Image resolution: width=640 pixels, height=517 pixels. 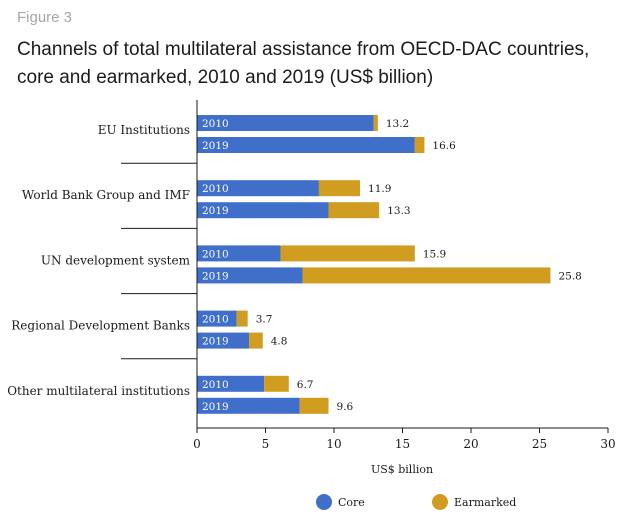 What do you see at coordinates (440, 502) in the screenshot?
I see `legend-earmarked-swatch` at bounding box center [440, 502].